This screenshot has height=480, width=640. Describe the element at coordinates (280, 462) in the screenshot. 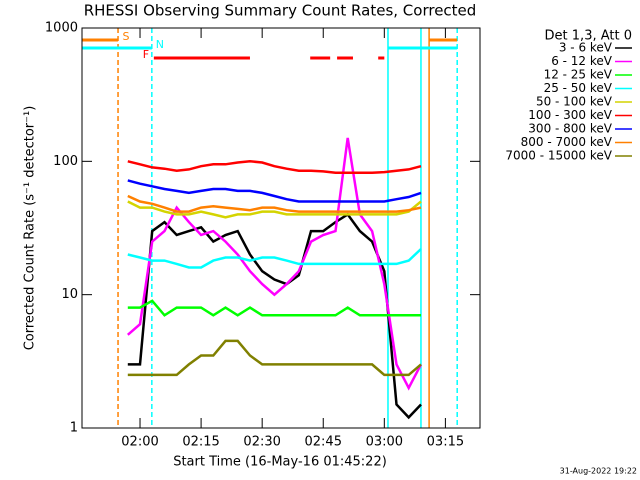

I see `x-axis-label: Start Time (16-May-16 01:45:22)` at that location.